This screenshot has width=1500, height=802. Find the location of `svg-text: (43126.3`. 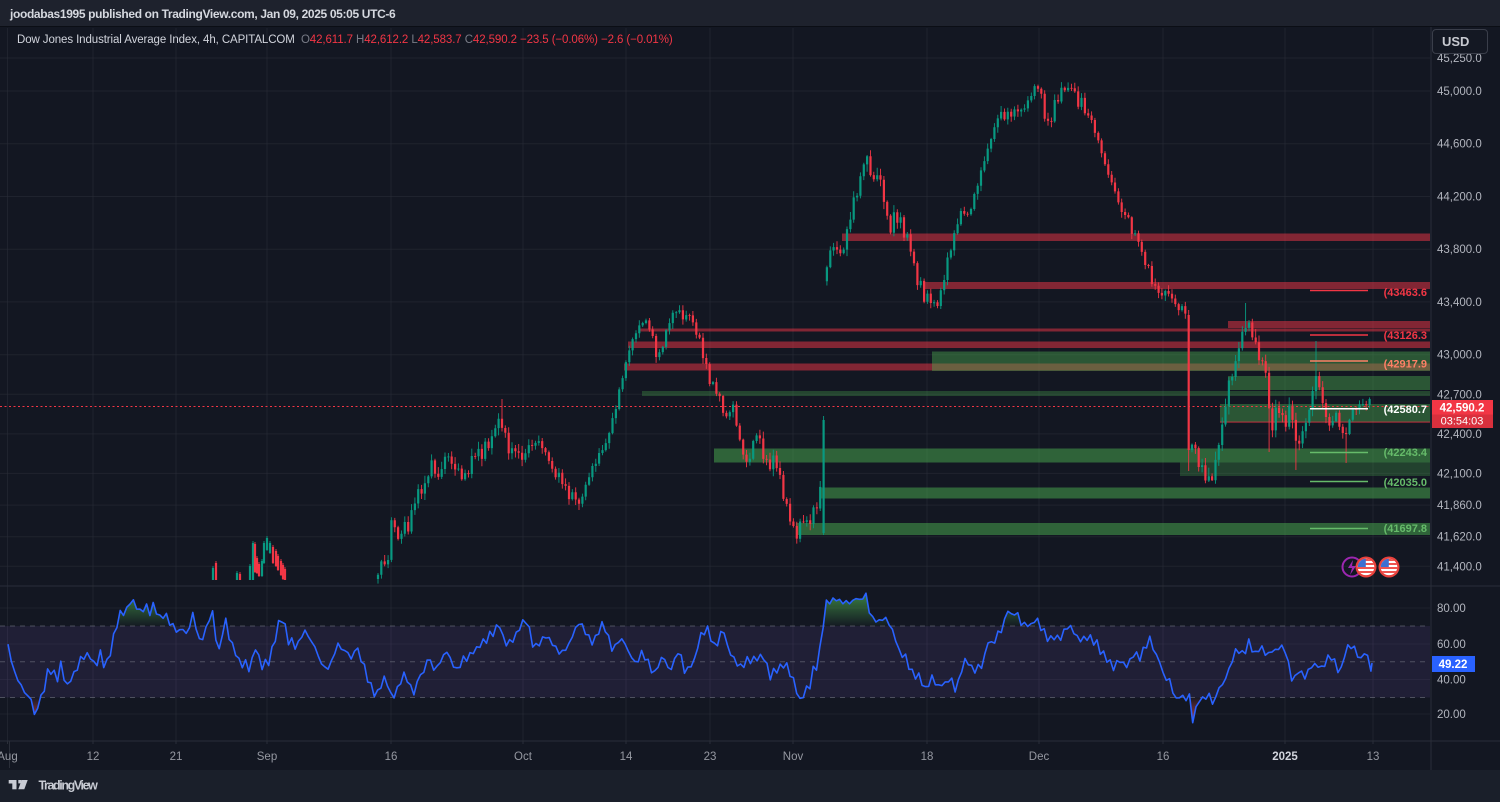

svg-text: (43126.3 is located at coordinates (1405, 336).